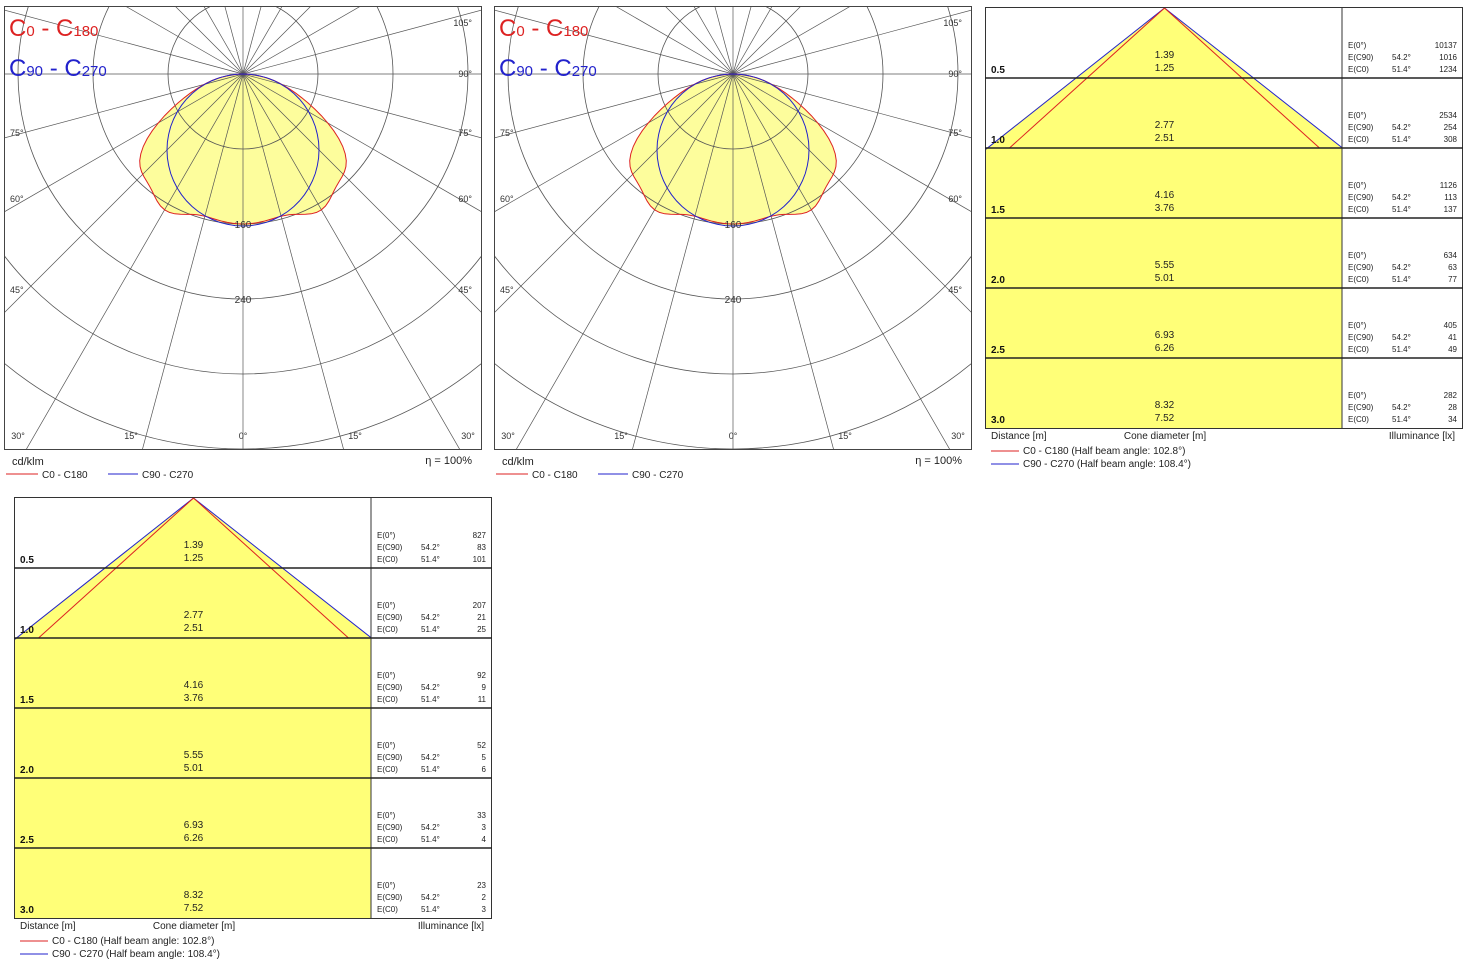  Describe the element at coordinates (243, 300) in the screenshot. I see `radial-label: 240` at that location.